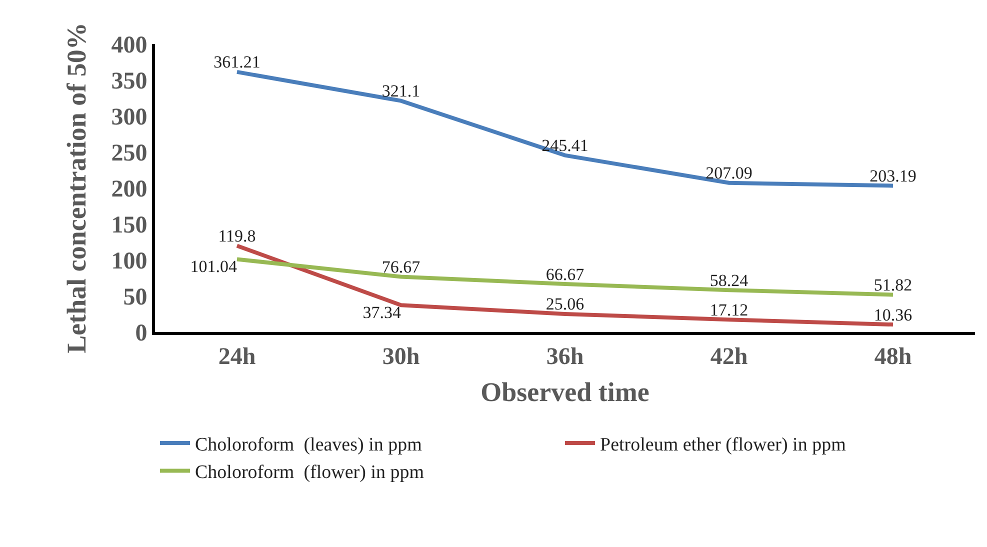  I want to click on data-label: 37.34, so click(382, 312).